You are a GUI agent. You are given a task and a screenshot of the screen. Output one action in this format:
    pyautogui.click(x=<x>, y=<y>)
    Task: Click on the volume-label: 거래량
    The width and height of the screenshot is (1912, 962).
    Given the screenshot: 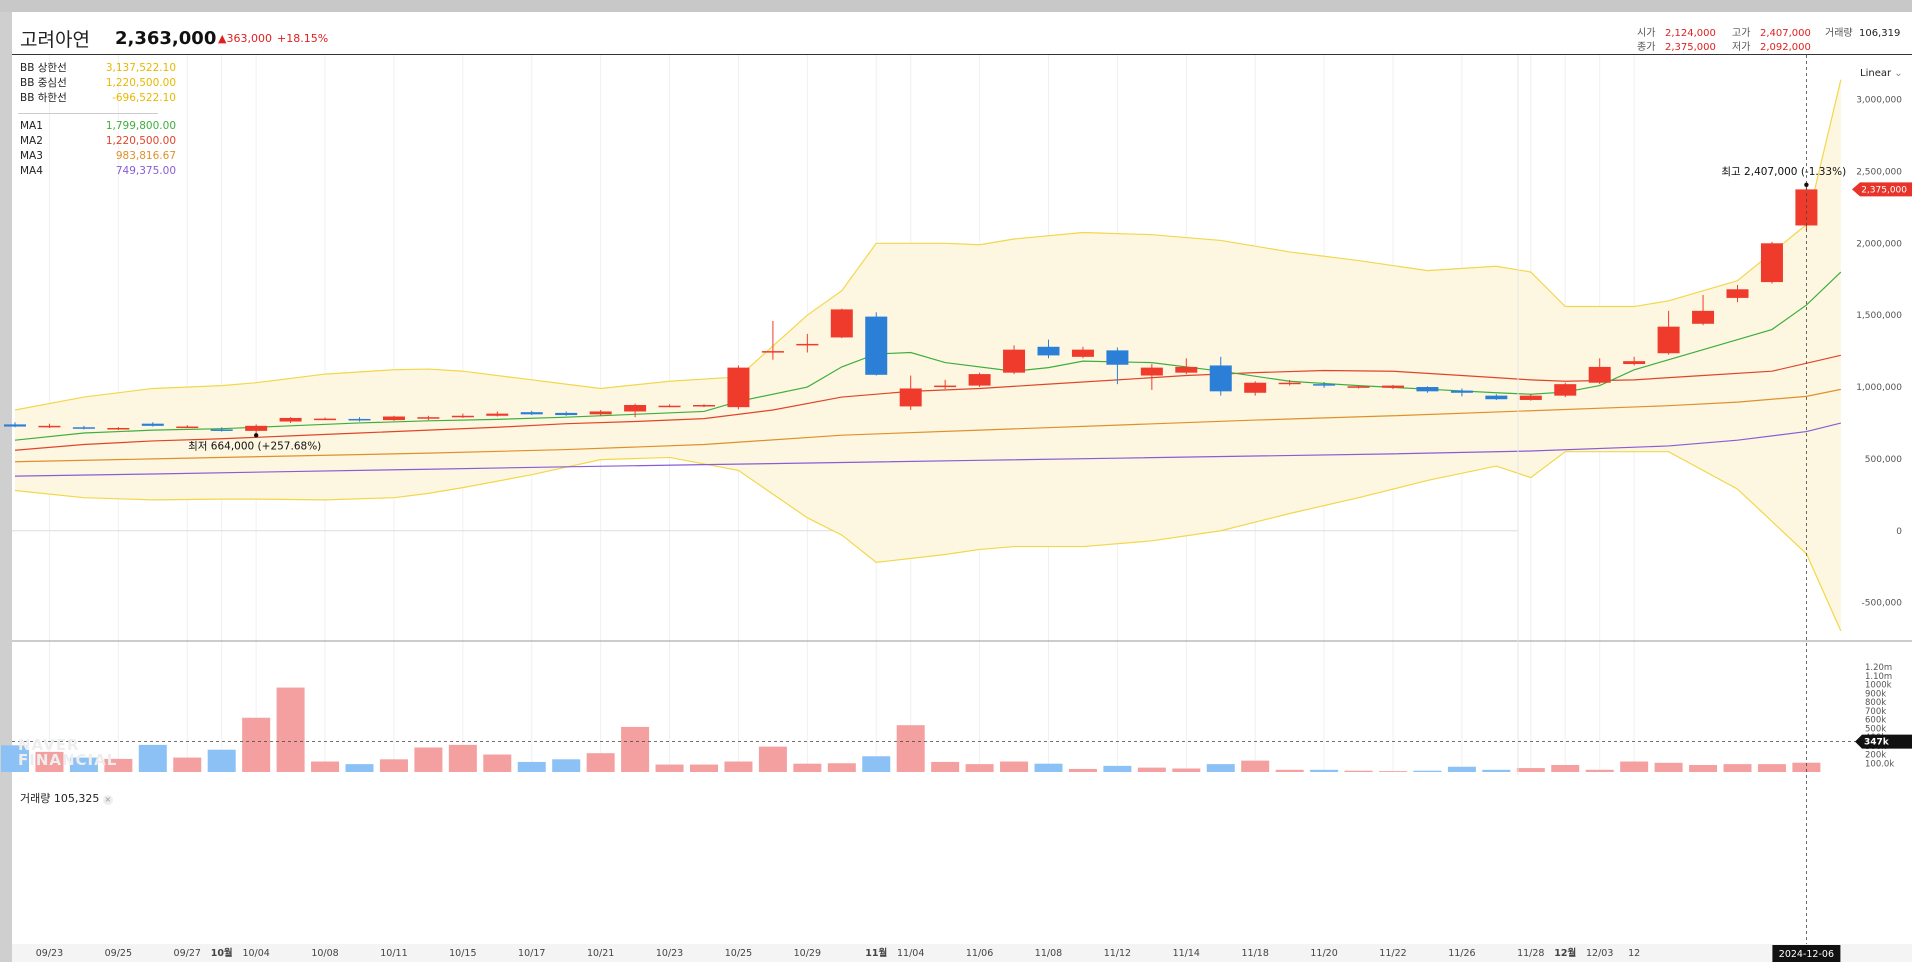 What is the action you would take?
    pyautogui.click(x=1839, y=33)
    